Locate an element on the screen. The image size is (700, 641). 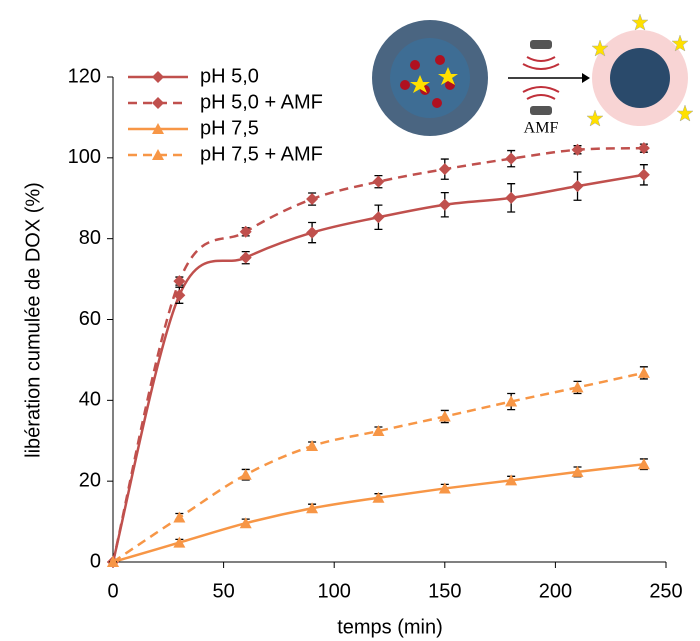
x-tick-label: 200 is located at coordinates (555, 591).